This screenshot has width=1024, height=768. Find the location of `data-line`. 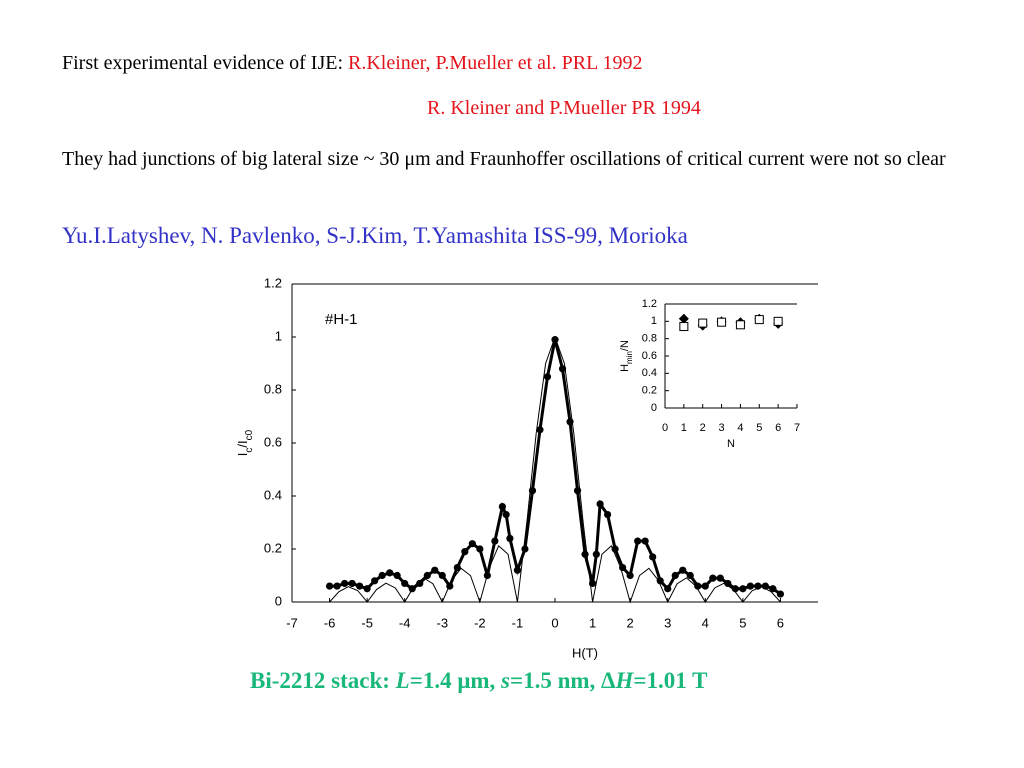

data-line is located at coordinates (555, 467).